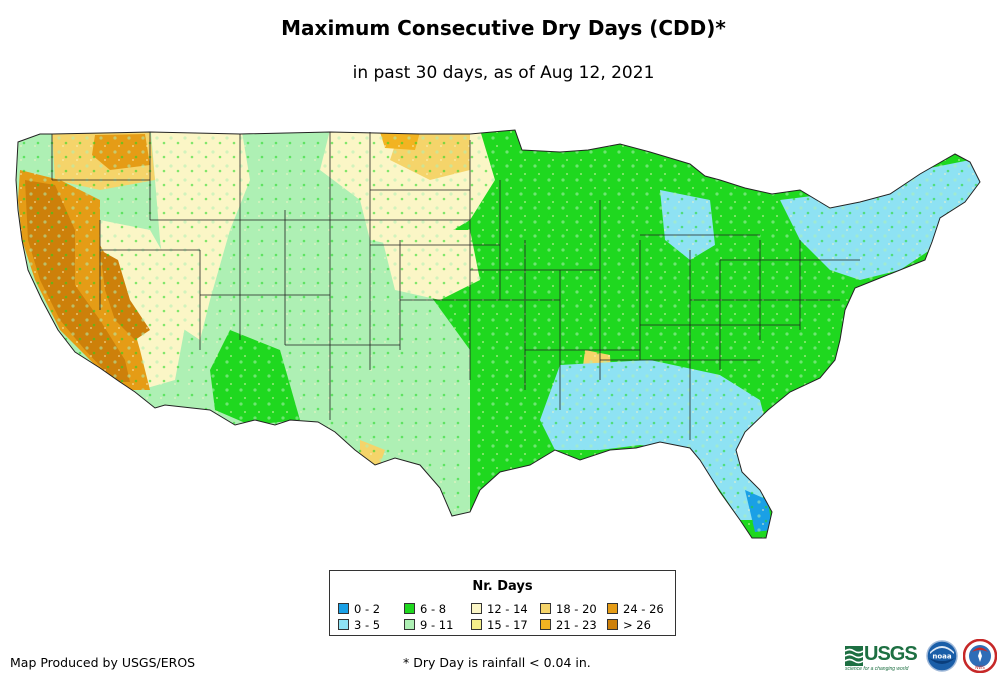 The image size is (1007, 691). I want to click on legend-label: 15 - 17, so click(507, 625).